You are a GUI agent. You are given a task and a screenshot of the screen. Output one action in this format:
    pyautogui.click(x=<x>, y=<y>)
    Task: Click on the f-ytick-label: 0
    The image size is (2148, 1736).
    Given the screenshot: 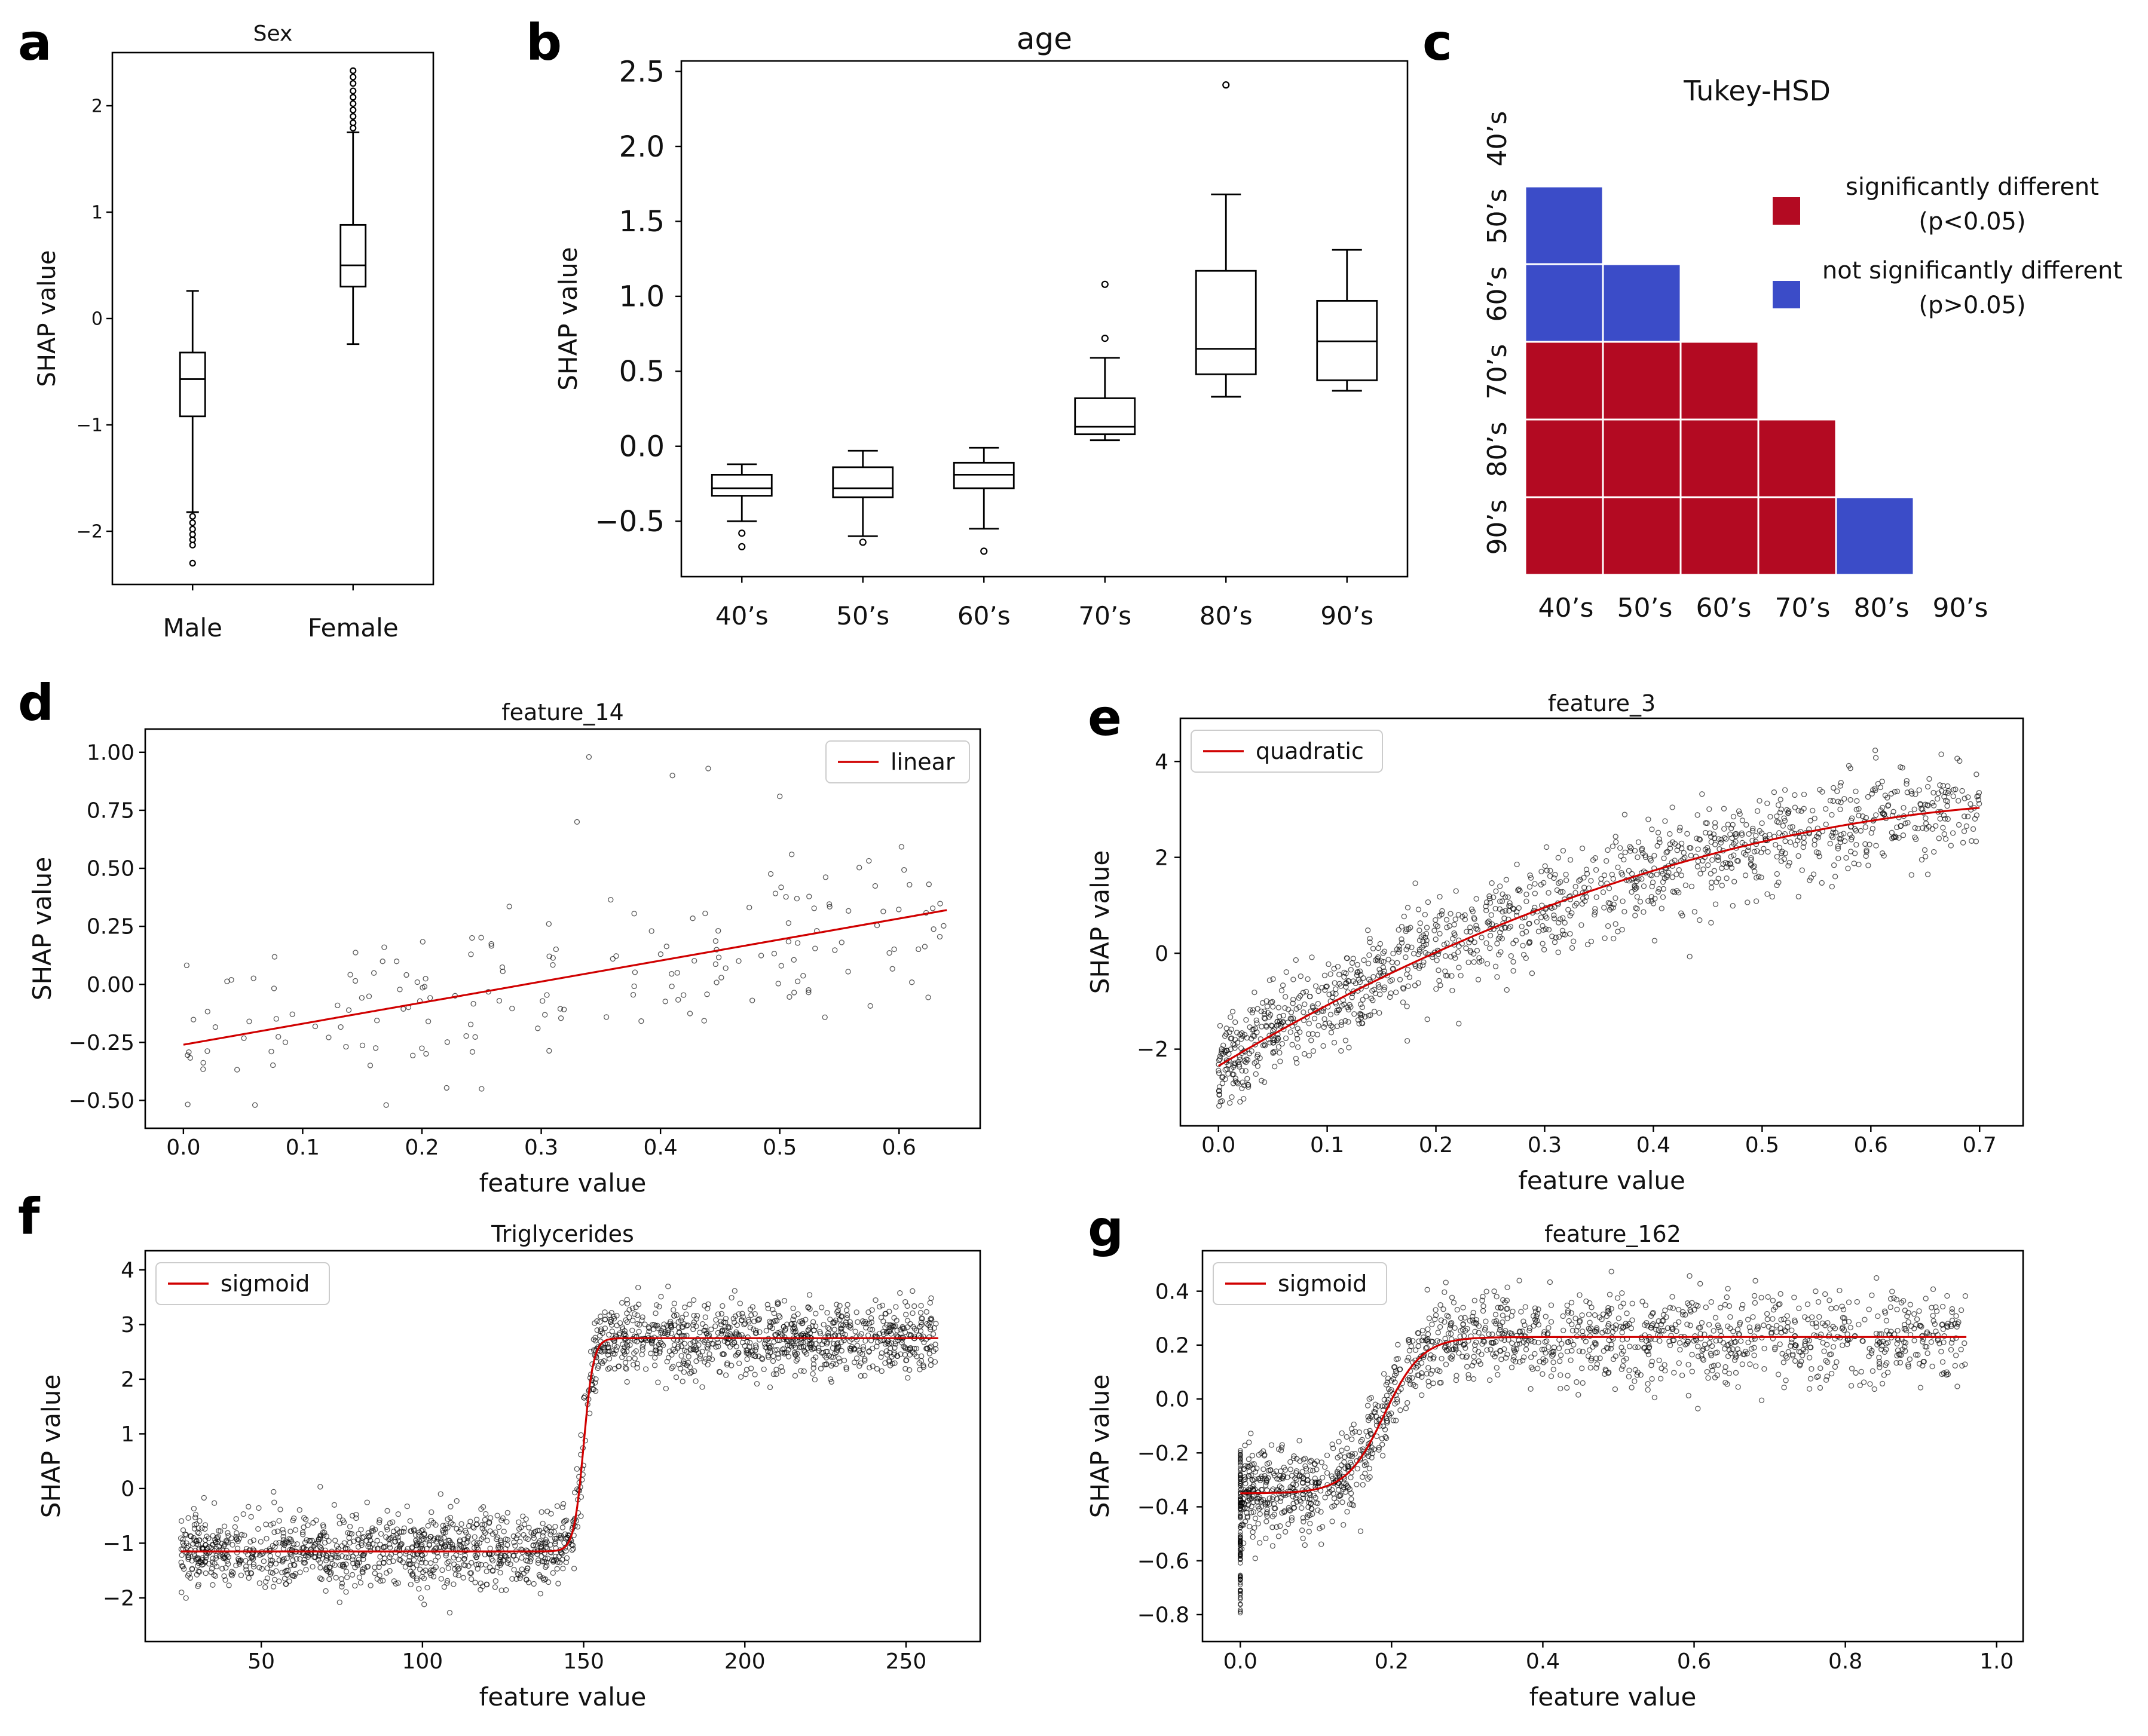 What is the action you would take?
    pyautogui.click(x=127, y=1489)
    